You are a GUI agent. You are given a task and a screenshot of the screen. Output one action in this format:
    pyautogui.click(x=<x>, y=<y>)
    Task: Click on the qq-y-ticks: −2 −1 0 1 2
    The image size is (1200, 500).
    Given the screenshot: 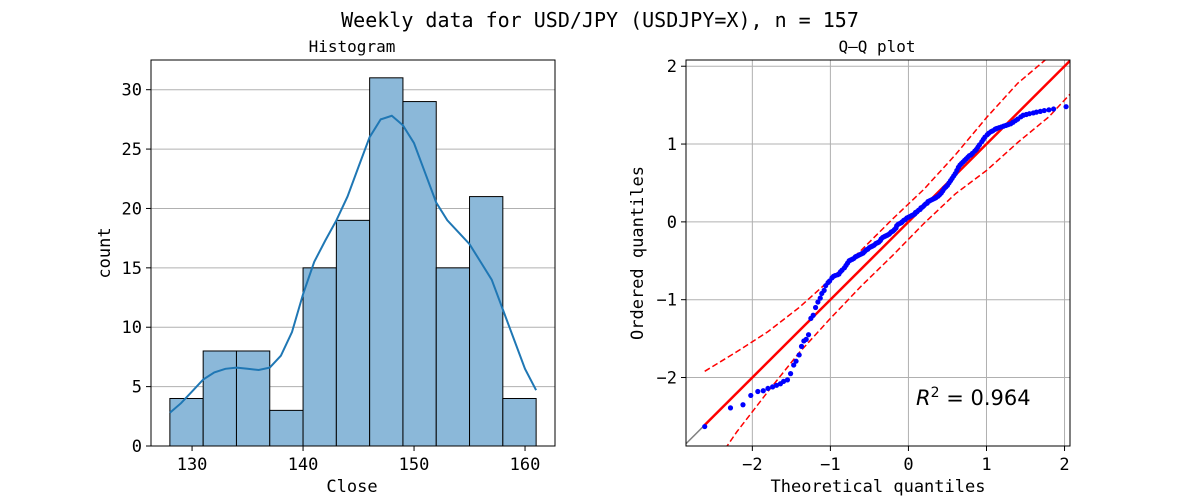 What is the action you would take?
    pyautogui.click(x=671, y=223)
    